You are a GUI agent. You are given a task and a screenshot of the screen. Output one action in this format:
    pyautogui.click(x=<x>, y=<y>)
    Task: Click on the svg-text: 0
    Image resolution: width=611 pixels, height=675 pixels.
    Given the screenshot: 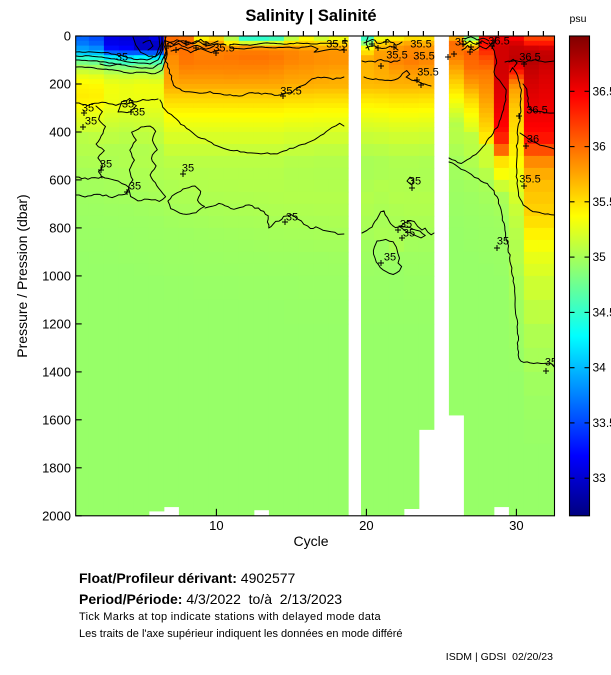 What is the action you would take?
    pyautogui.click(x=67, y=36)
    